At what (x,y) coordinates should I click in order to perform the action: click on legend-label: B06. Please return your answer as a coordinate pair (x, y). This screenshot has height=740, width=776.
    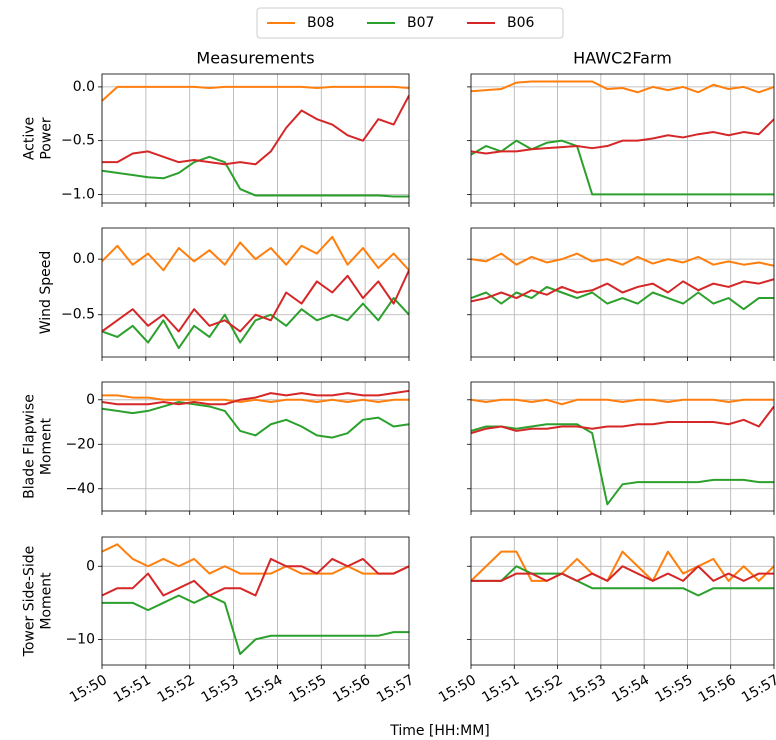
    Looking at the image, I should click on (521, 23).